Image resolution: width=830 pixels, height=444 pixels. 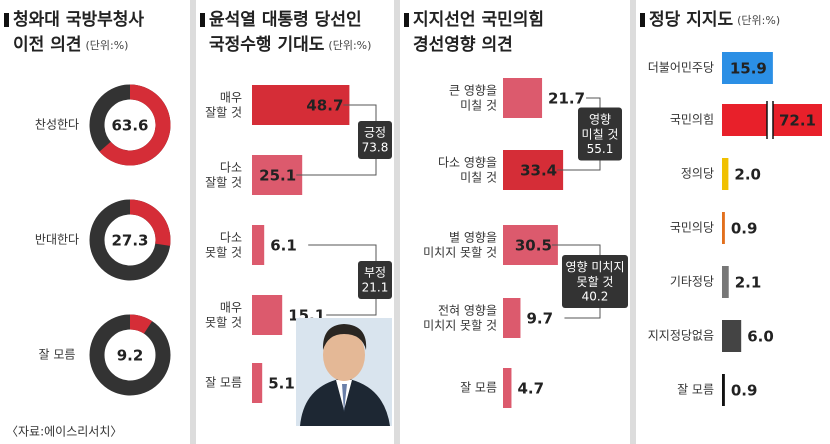 What do you see at coordinates (344, 372) in the screenshot?
I see `portrait` at bounding box center [344, 372].